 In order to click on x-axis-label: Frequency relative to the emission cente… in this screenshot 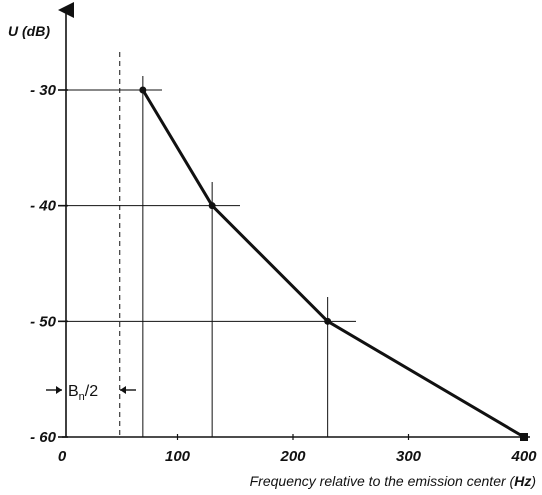, I will do `click(393, 481)`.